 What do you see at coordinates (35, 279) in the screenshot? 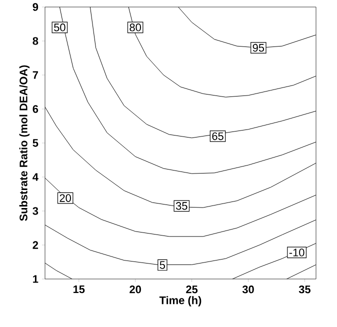
I see `y-tick-label: 1` at bounding box center [35, 279].